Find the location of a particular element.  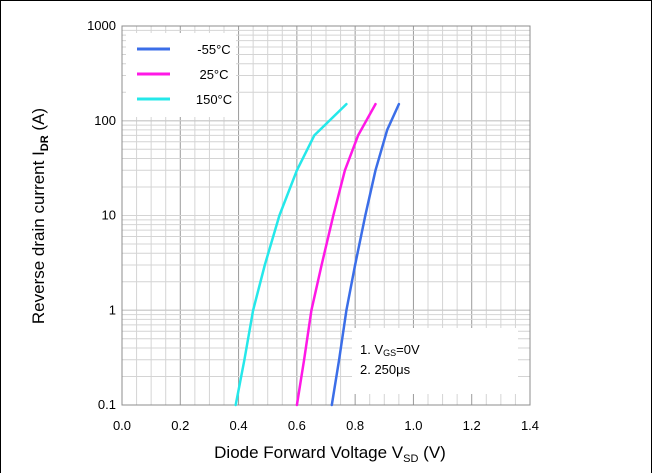

y-tick-label: 1000 is located at coordinates (101, 25).